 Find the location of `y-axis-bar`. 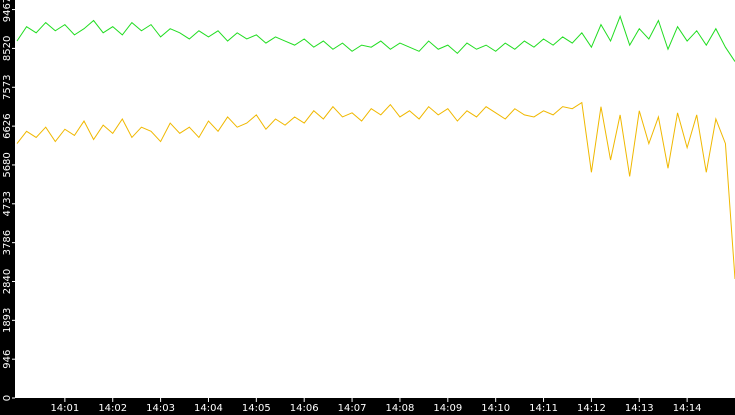

y-axis-bar is located at coordinates (7, 207).